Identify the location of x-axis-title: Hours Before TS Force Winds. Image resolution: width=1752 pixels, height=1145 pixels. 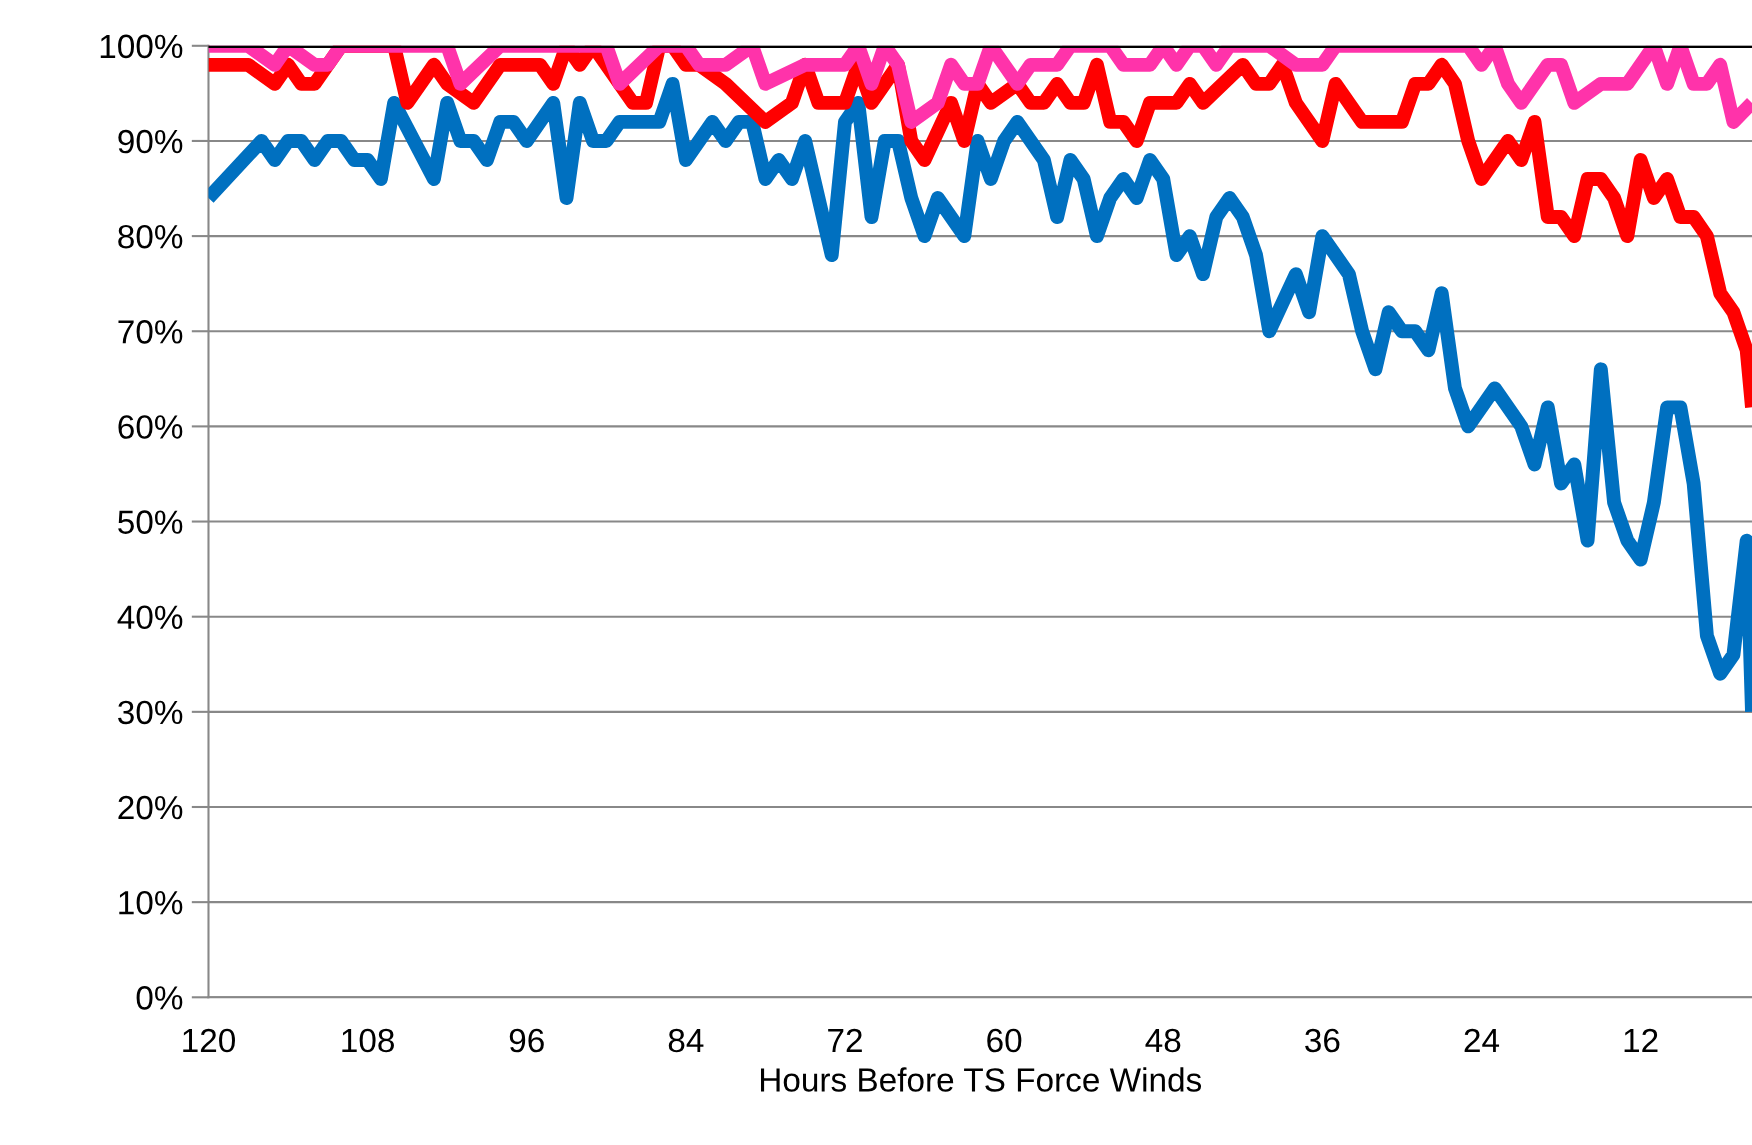
(981, 1079).